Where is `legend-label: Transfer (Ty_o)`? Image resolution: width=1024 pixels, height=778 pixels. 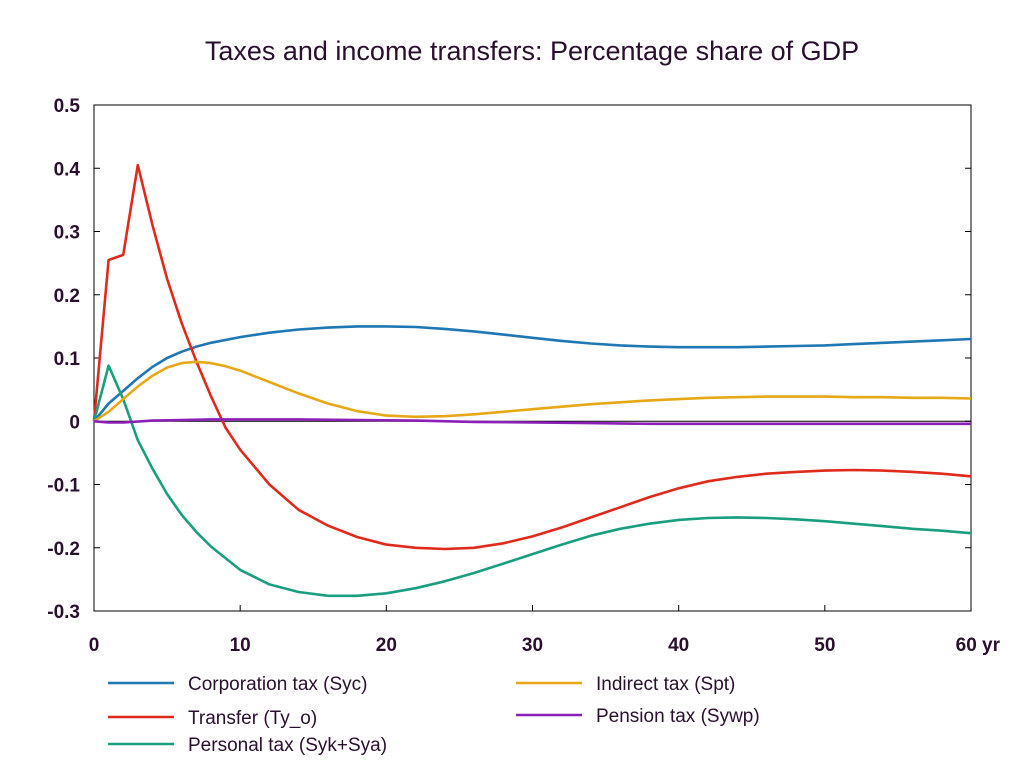
legend-label: Transfer (Ty_o) is located at coordinates (252, 718).